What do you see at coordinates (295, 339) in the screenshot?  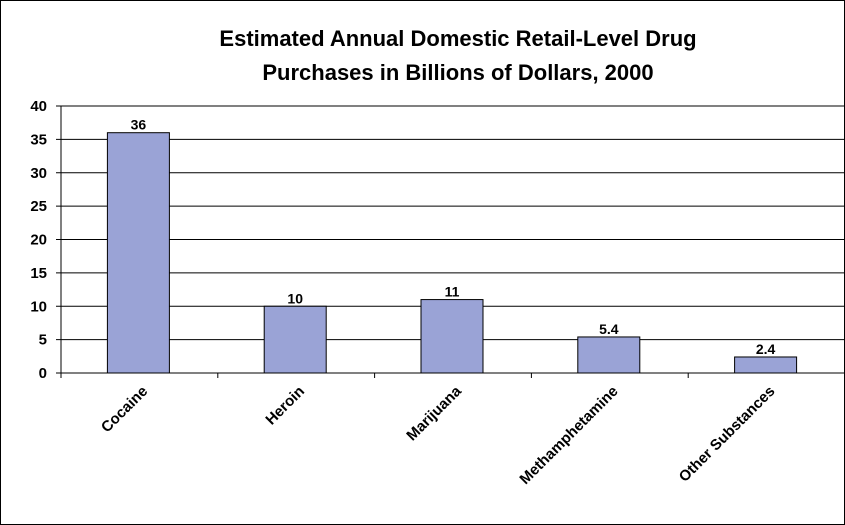 I see `bar-heroin` at bounding box center [295, 339].